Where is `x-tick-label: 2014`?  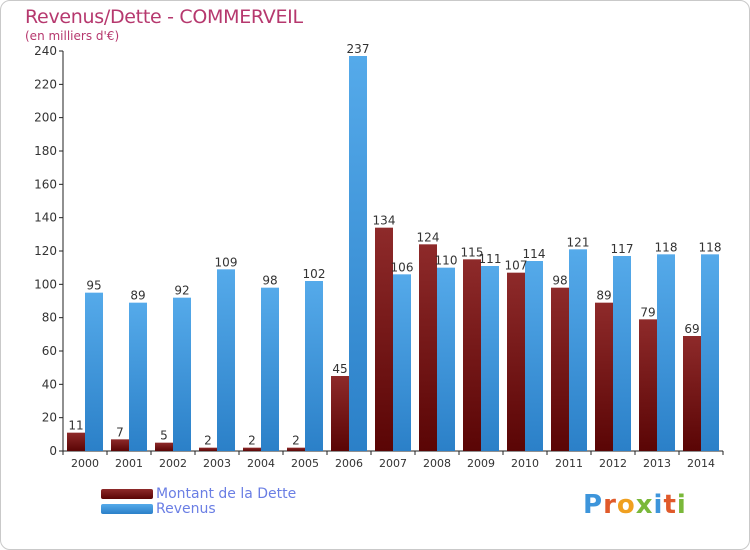
x-tick-label: 2014 is located at coordinates (701, 463).